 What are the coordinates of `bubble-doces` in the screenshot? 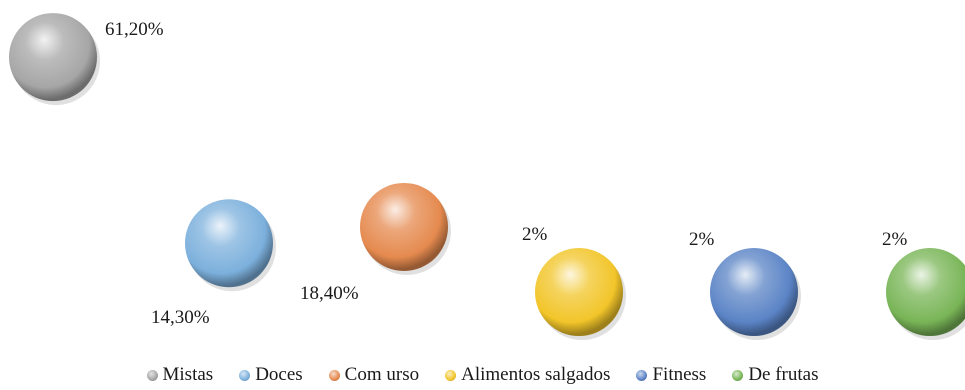 It's located at (229, 243).